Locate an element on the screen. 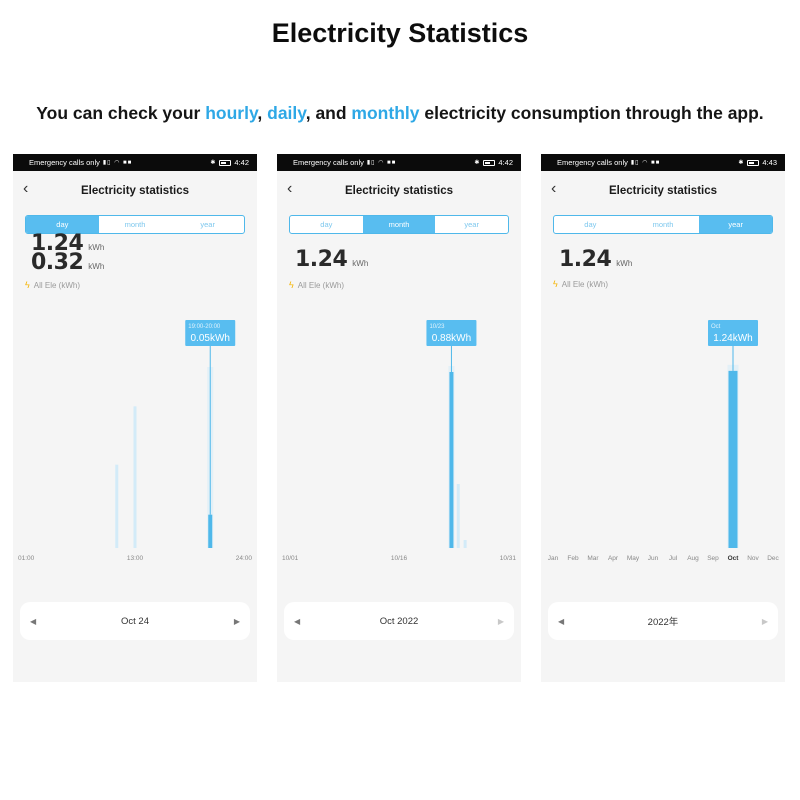  legend-label: All Ele (kWh) is located at coordinates (56, 285).